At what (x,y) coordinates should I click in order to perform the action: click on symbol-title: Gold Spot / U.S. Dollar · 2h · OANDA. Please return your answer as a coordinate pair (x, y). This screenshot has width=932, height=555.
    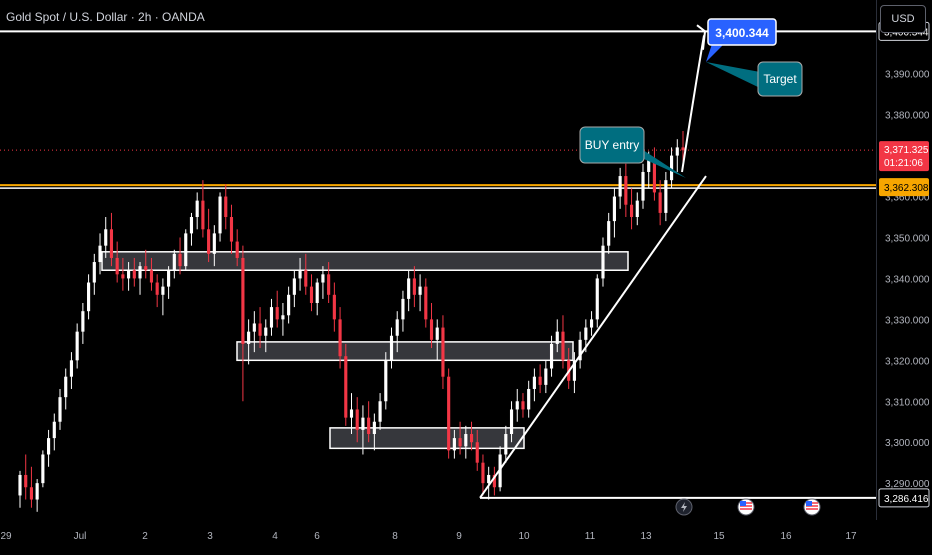
    Looking at the image, I should click on (105, 17).